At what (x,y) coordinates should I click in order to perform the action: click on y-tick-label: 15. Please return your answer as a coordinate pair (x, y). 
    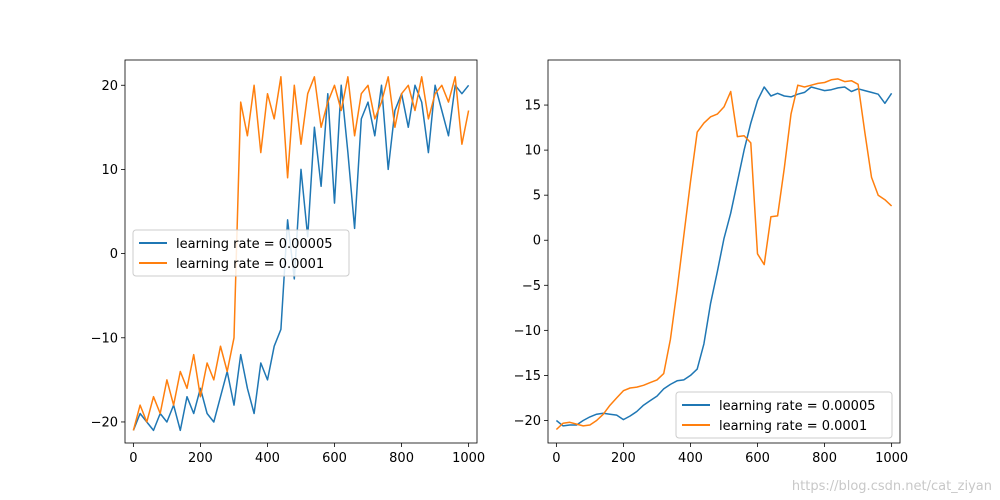
    Looking at the image, I should click on (532, 106).